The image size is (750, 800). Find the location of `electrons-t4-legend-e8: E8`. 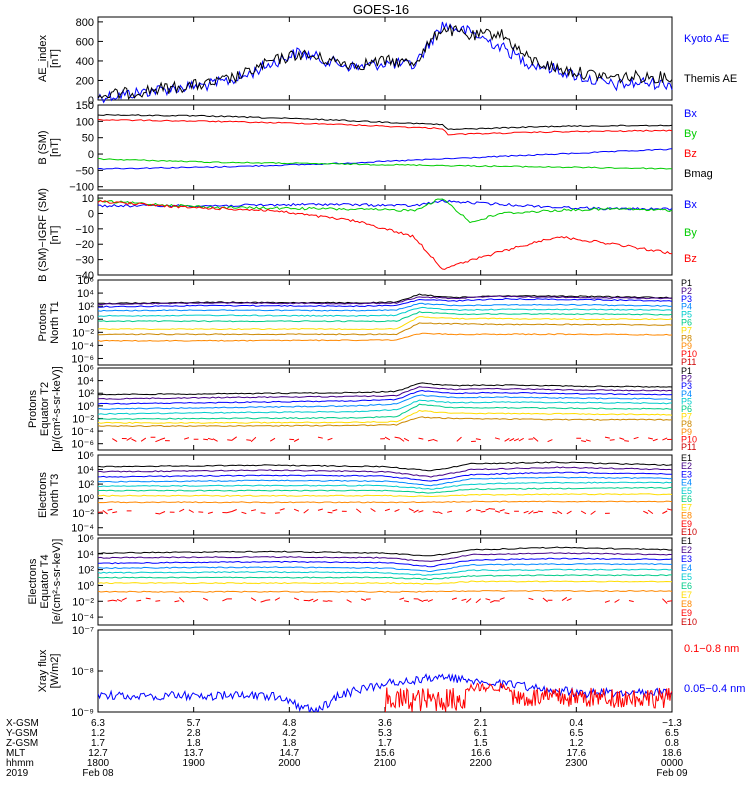

electrons-t4-legend-e8: E8 is located at coordinates (686, 604).